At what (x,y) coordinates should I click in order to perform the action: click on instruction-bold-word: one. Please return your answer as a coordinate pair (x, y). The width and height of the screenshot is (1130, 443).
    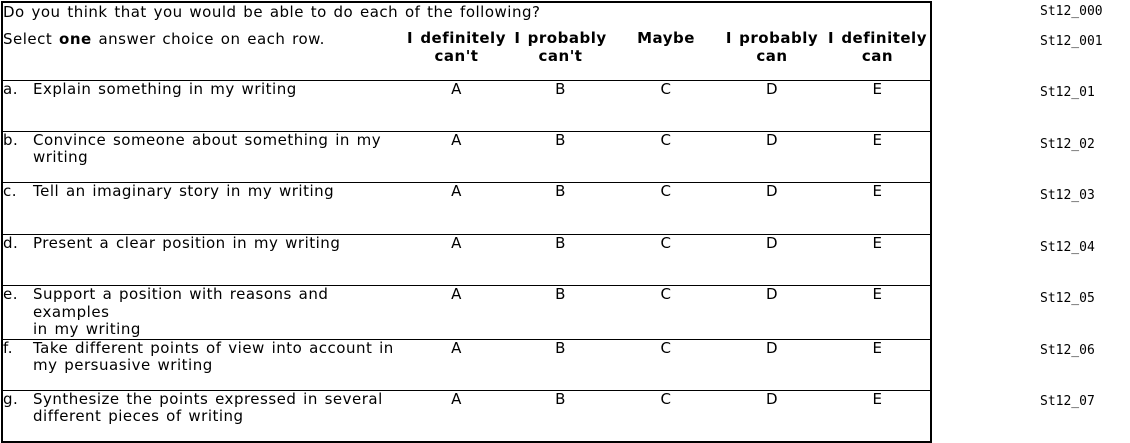
    Looking at the image, I should click on (75, 39).